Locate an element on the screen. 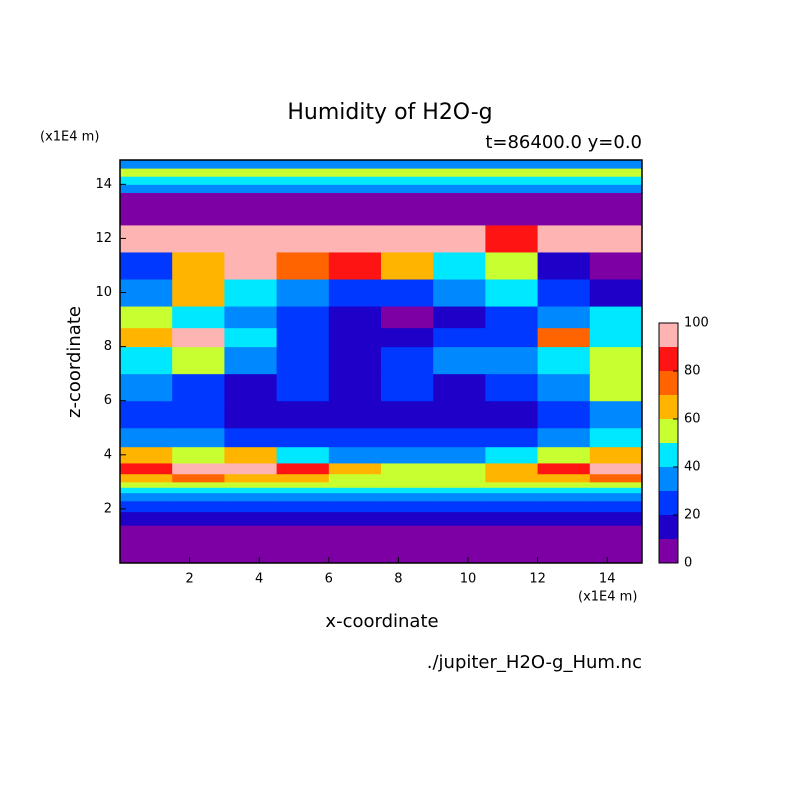 This screenshot has height=804, width=804. y-axis-label: z-coordinate is located at coordinates (74, 362).